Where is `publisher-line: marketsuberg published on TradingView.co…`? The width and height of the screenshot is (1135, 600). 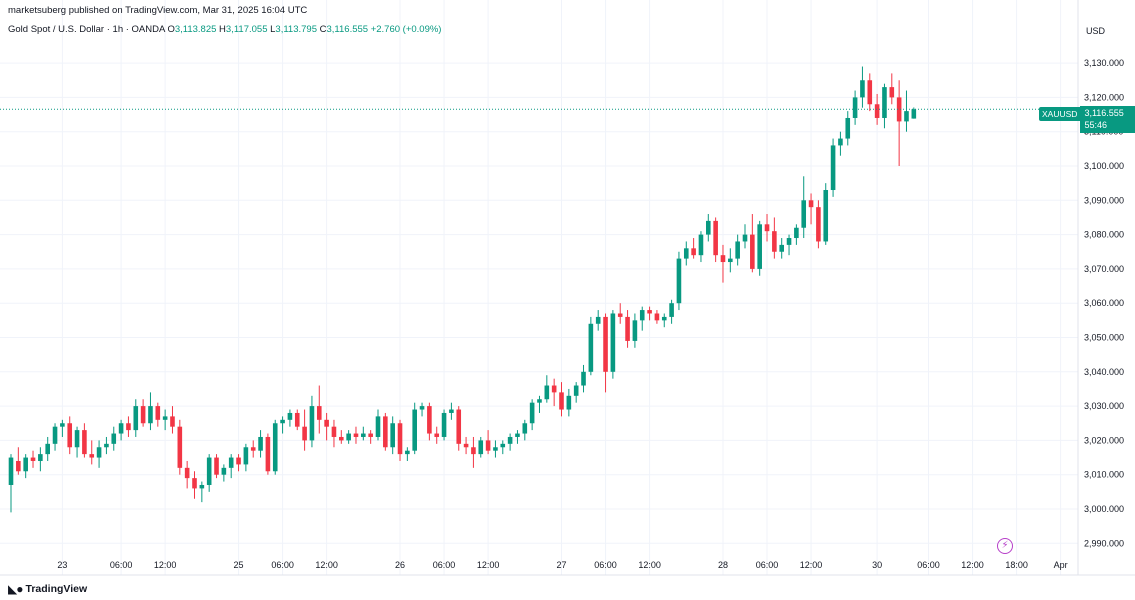 publisher-line: marketsuberg published on TradingView.co… is located at coordinates (158, 10).